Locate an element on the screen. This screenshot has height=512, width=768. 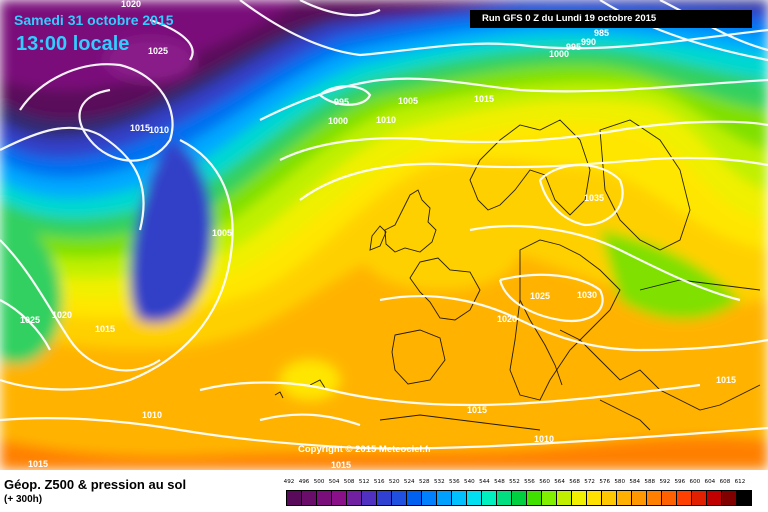
isobar-label: 985 is located at coordinates (601, 33).